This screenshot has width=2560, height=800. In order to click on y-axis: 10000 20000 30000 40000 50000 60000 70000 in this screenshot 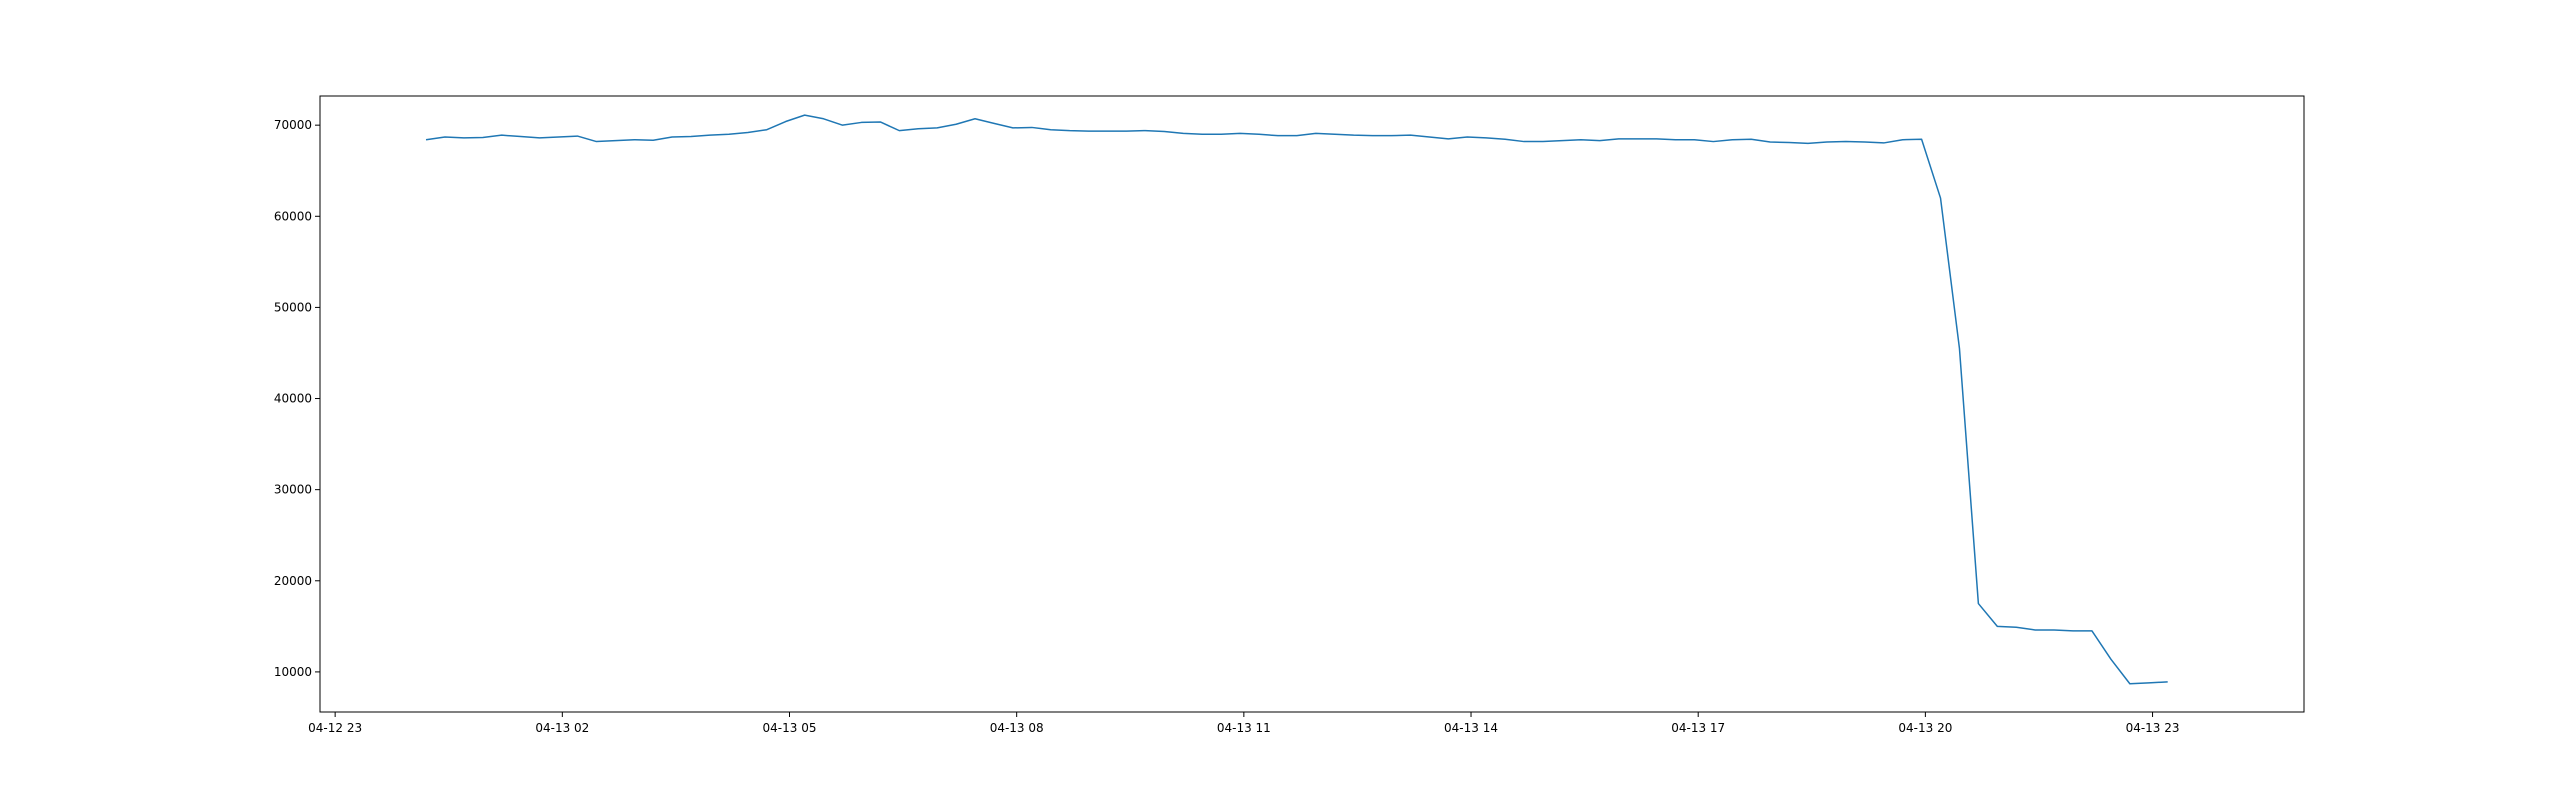, I will do `click(297, 398)`.